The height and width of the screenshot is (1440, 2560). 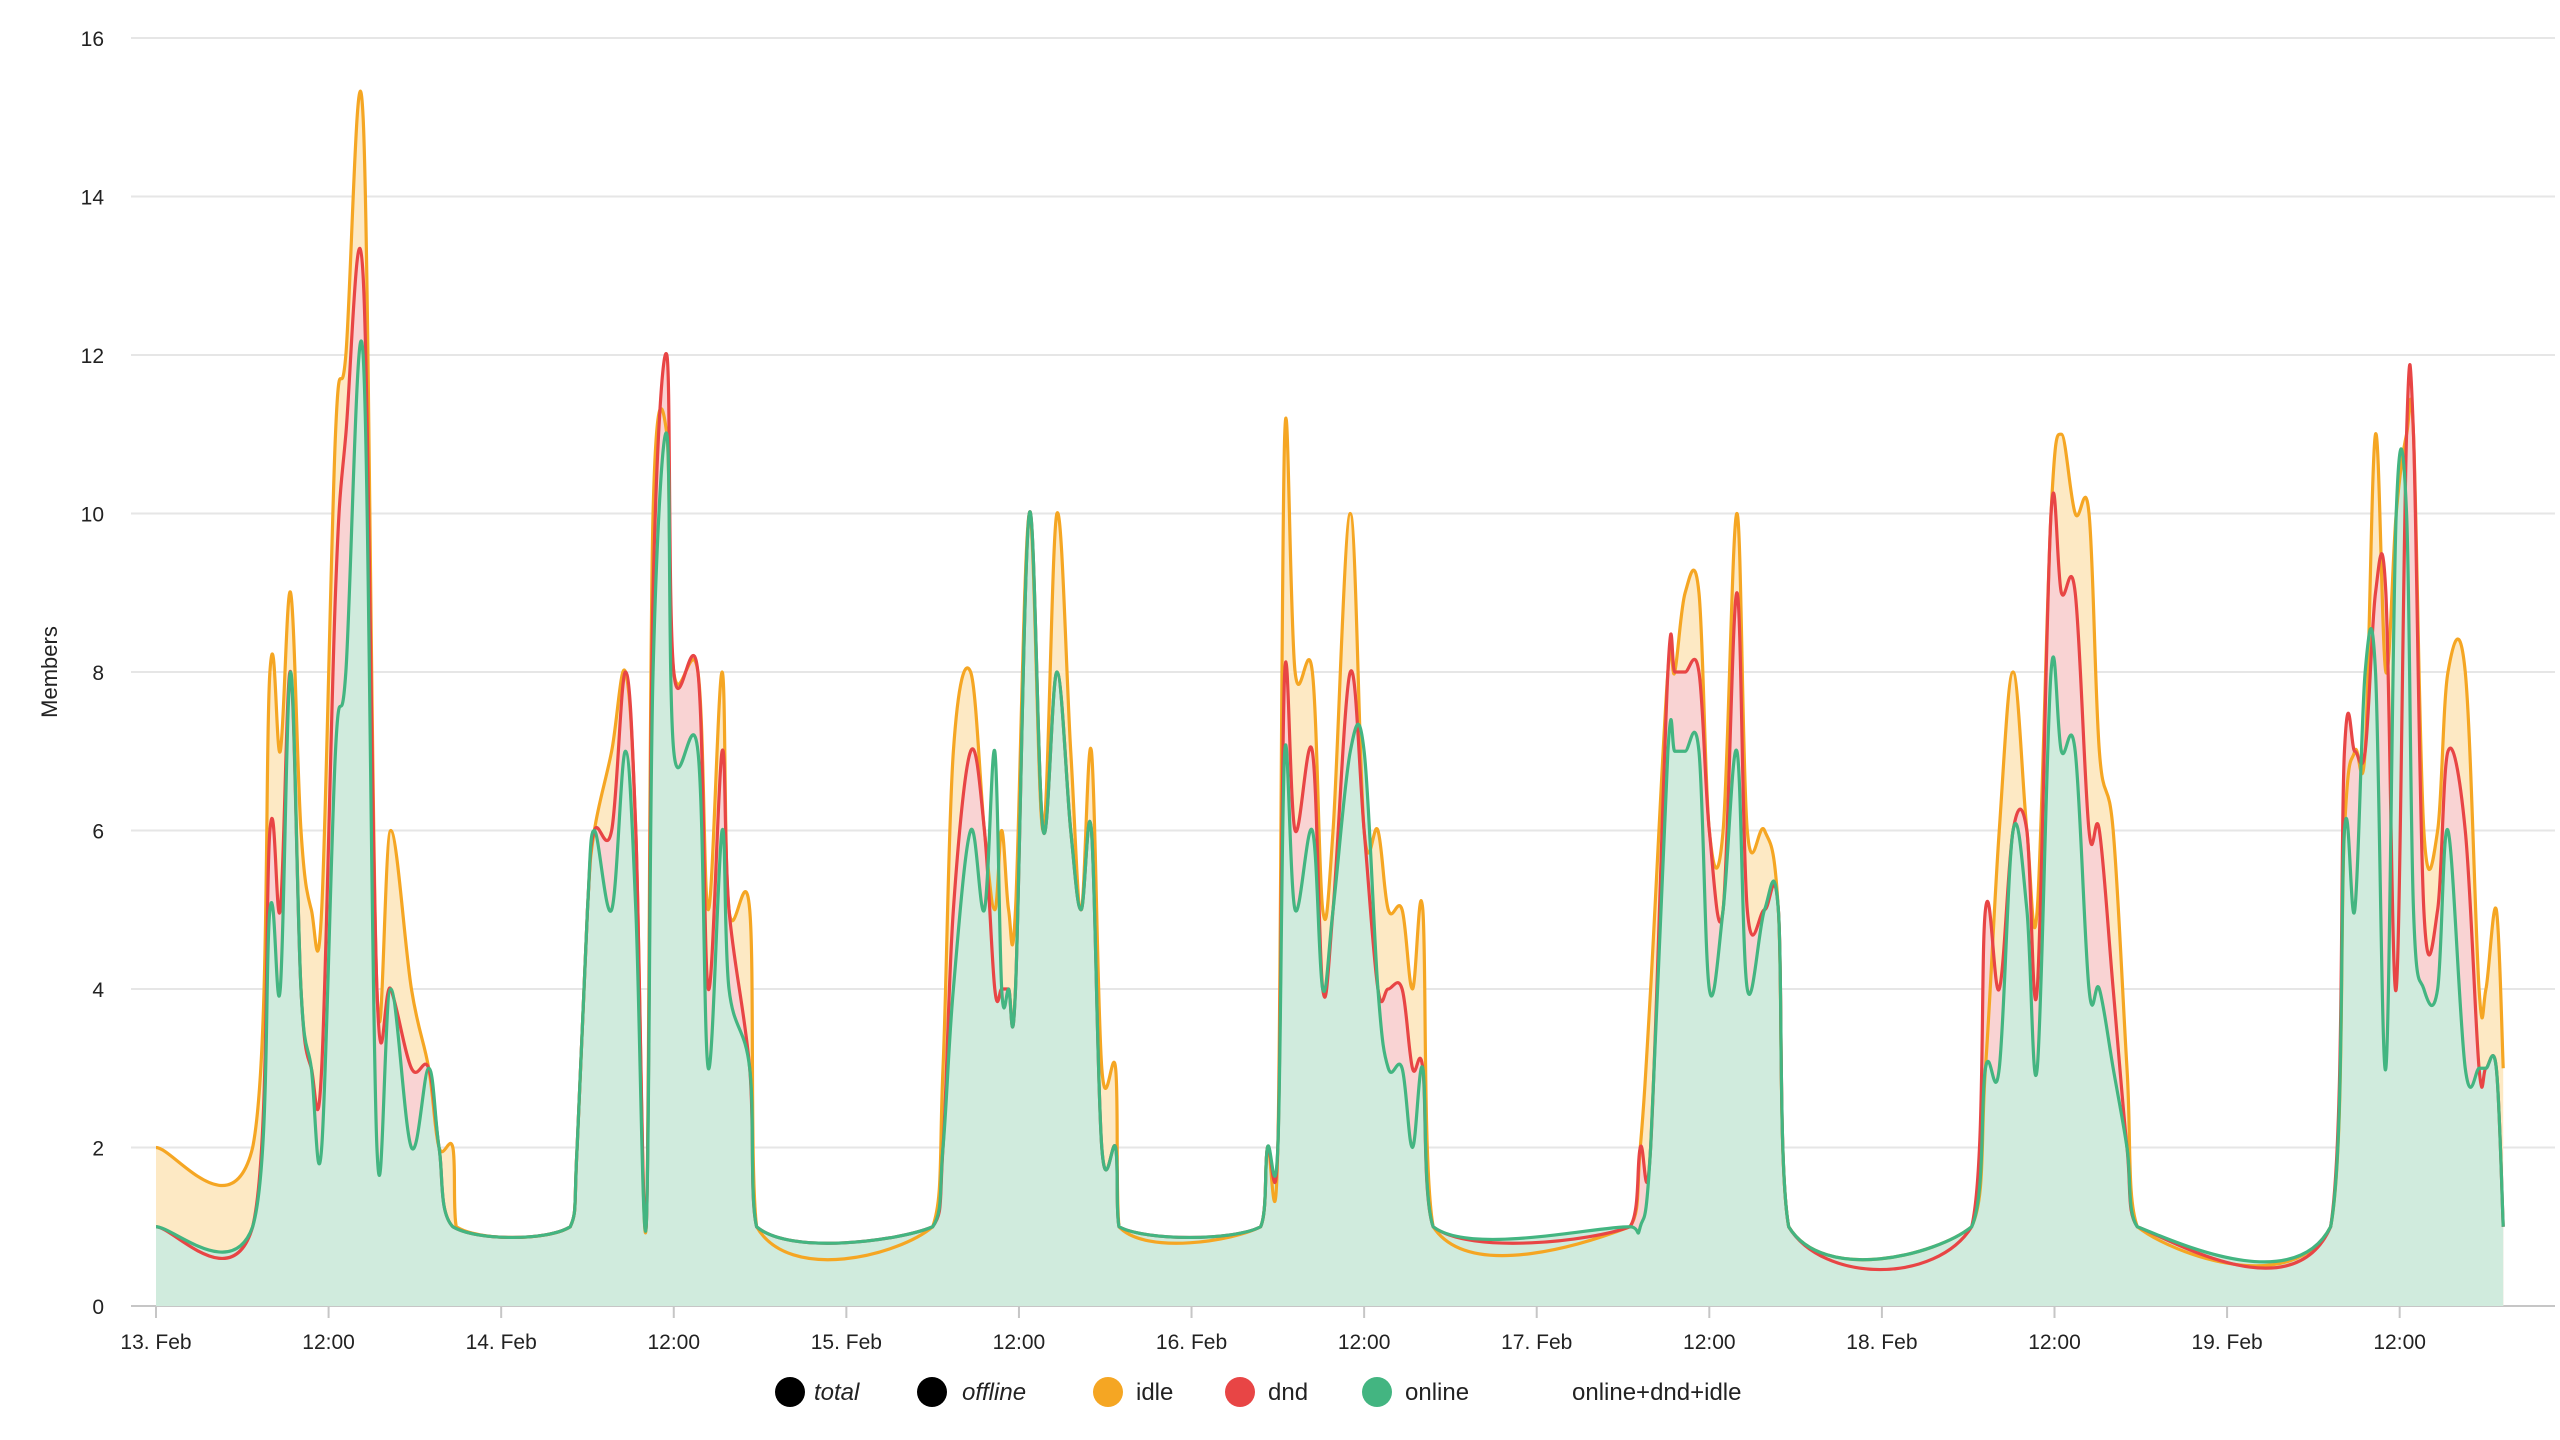 What do you see at coordinates (1437, 1392) in the screenshot?
I see `legend-label: online` at bounding box center [1437, 1392].